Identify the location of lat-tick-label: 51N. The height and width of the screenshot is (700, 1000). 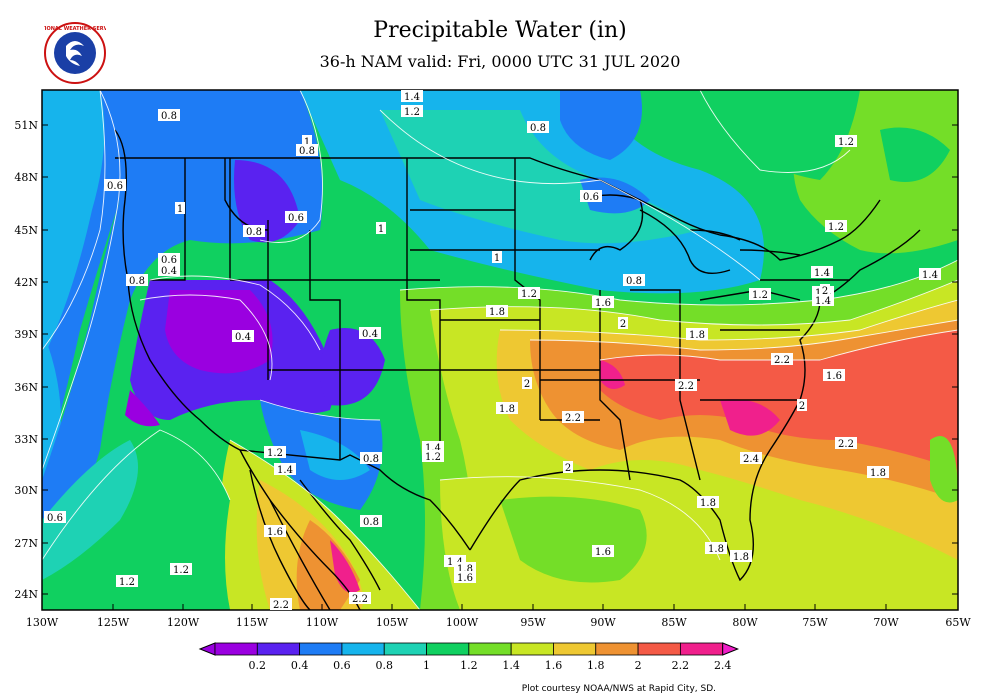
(26, 125).